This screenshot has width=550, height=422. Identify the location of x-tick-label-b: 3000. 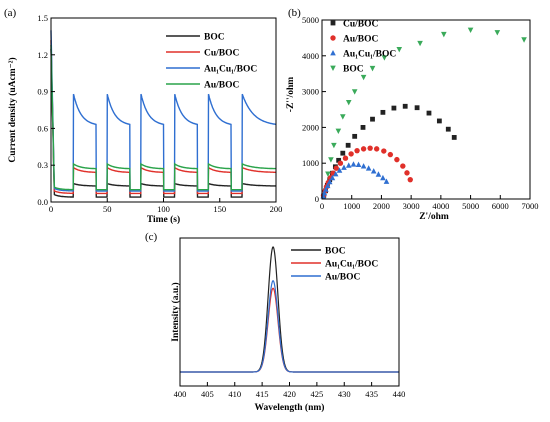
(411, 206).